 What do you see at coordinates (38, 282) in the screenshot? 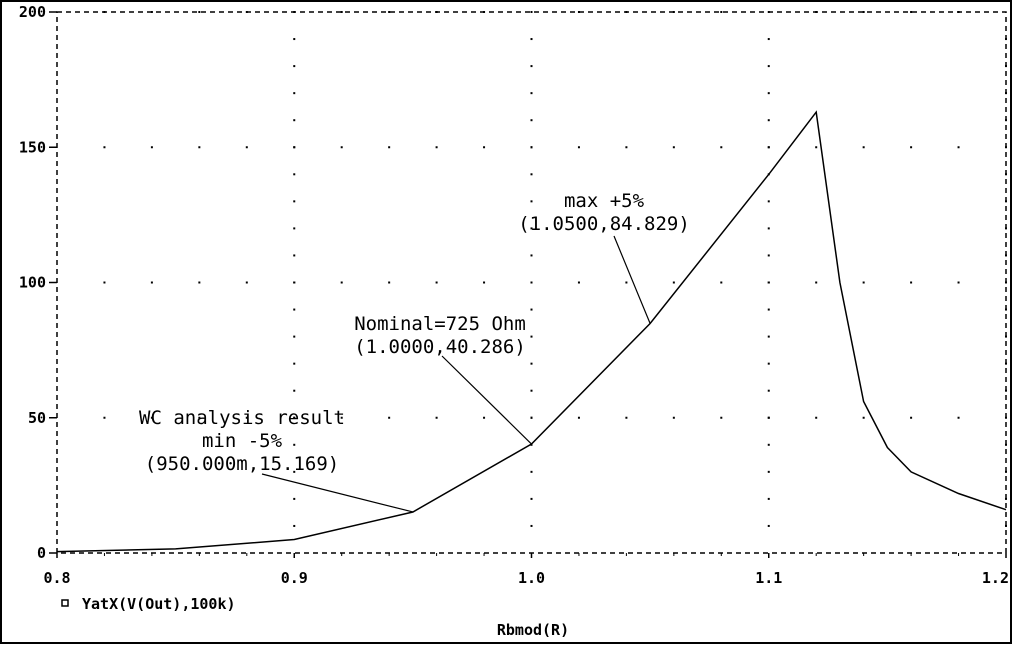
I see `y-axis: 0 50 100 150 200` at bounding box center [38, 282].